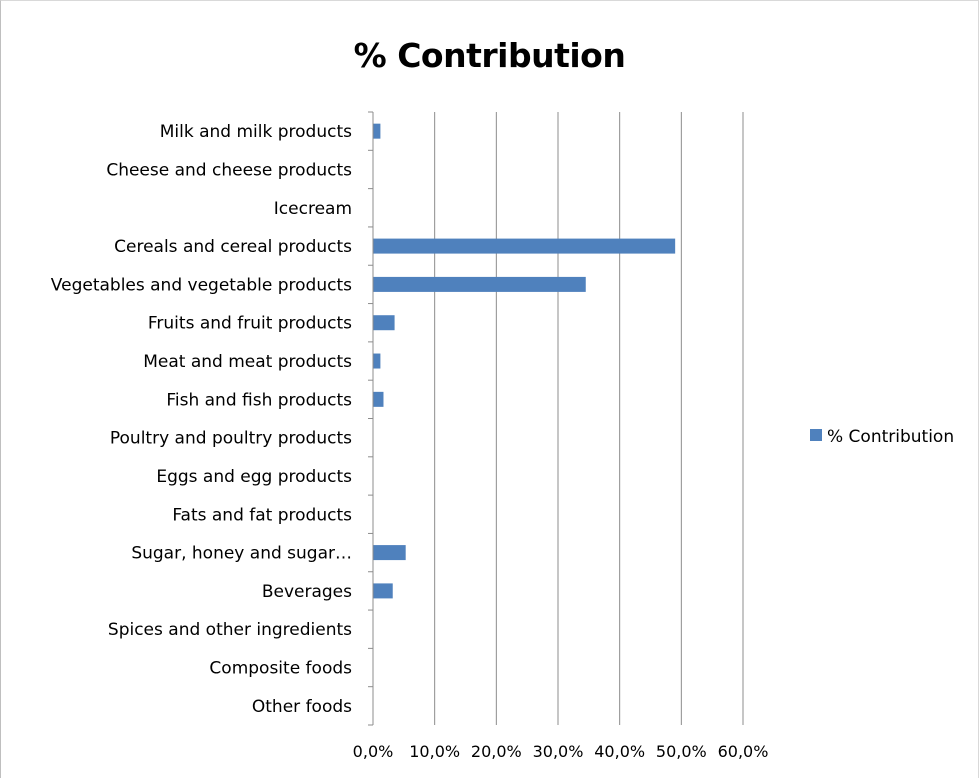 This screenshot has height=778, width=979. I want to click on category-label: Other foods, so click(302, 707).